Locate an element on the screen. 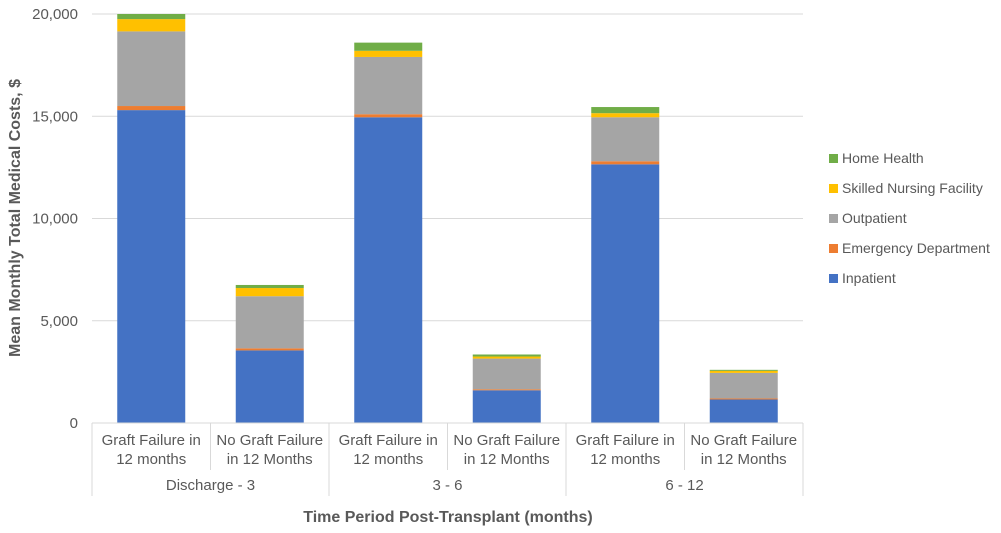 This screenshot has height=533, width=1001. group-label: Discharge - 3 is located at coordinates (210, 485).